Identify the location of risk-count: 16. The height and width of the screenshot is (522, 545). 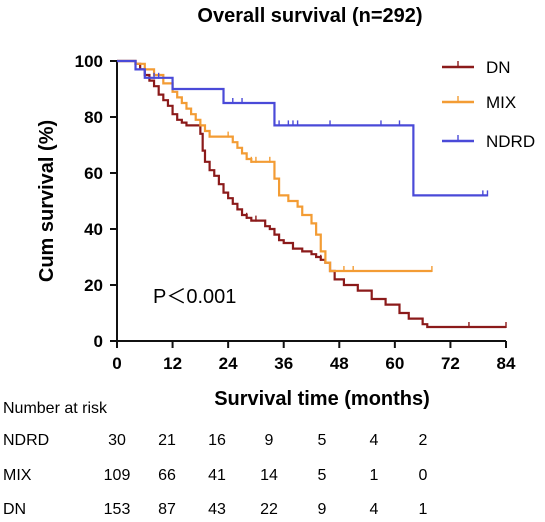
(217, 440).